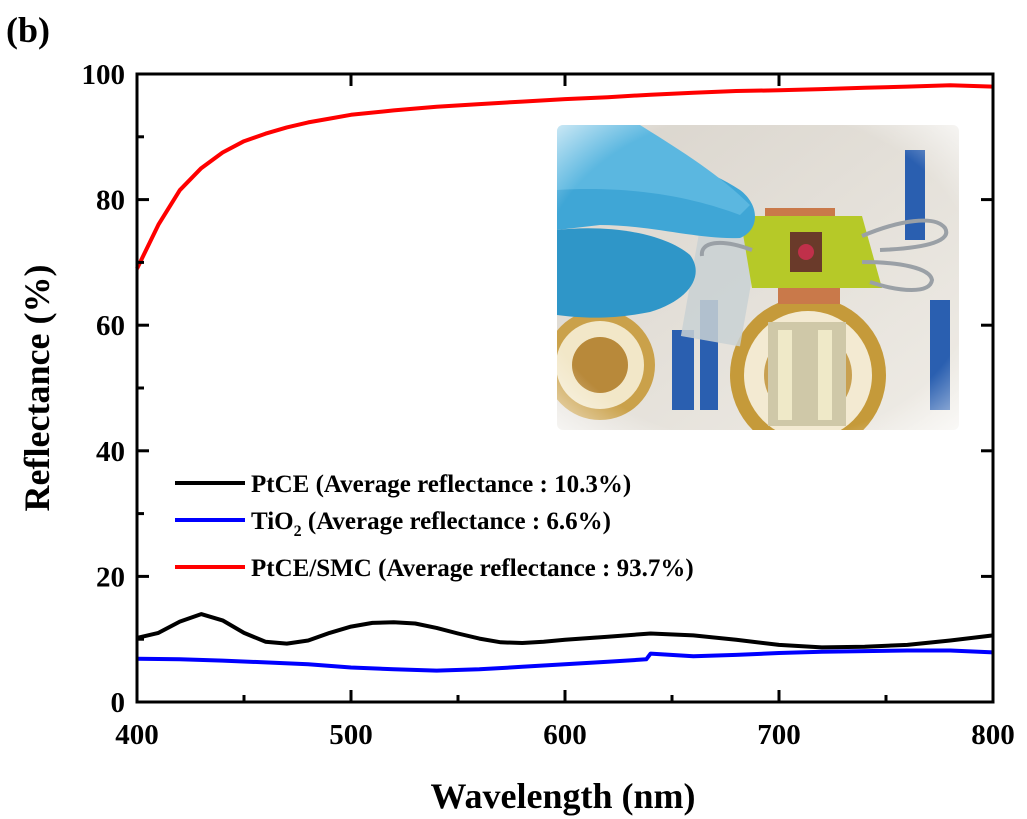 The width and height of the screenshot is (1027, 819). What do you see at coordinates (993, 735) in the screenshot?
I see `x-tick-label: 800` at bounding box center [993, 735].